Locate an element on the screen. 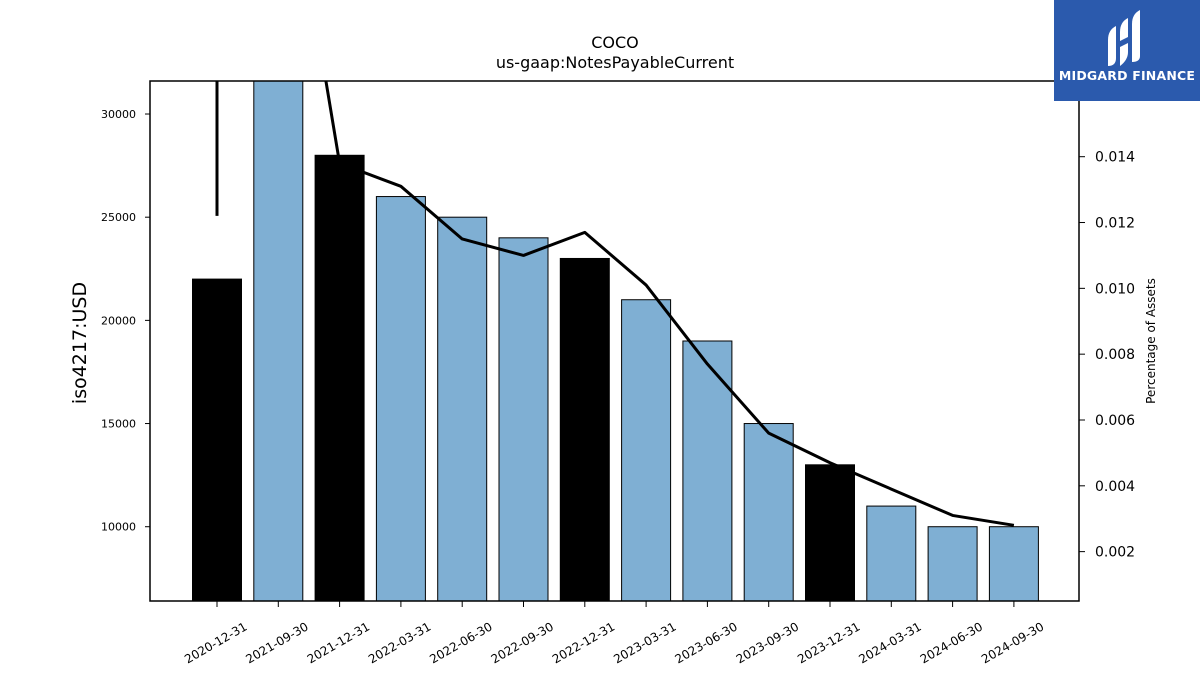  y2-tick-label-0.012: 0.012 is located at coordinates (1115, 224).